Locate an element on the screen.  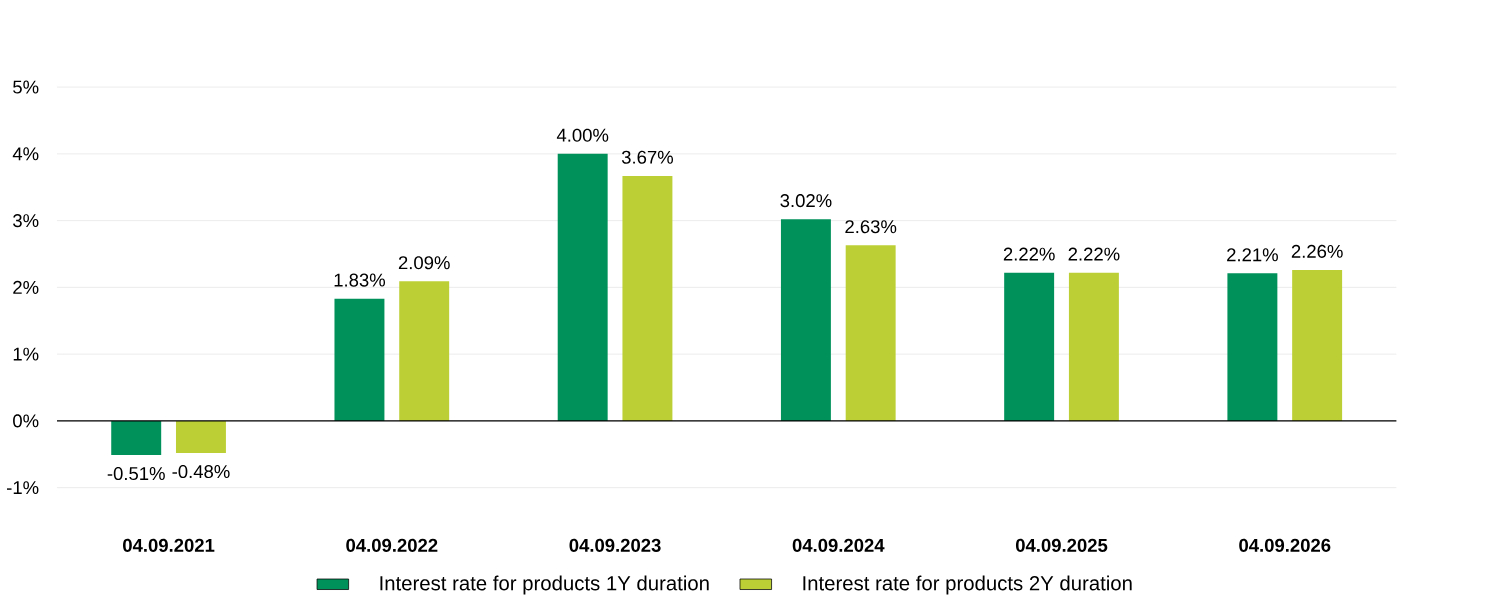
x-tick-label: 04.09.2026 is located at coordinates (1285, 545).